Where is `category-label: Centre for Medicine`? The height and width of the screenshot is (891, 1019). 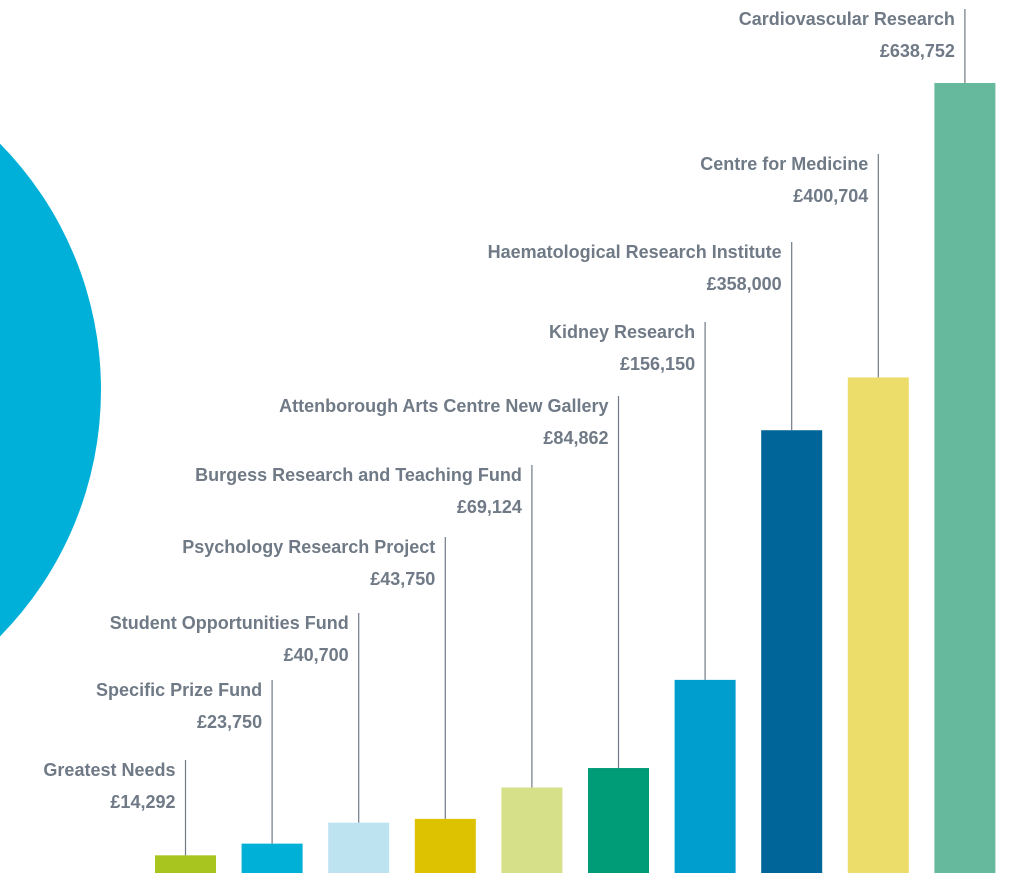
category-label: Centre for Medicine is located at coordinates (784, 164).